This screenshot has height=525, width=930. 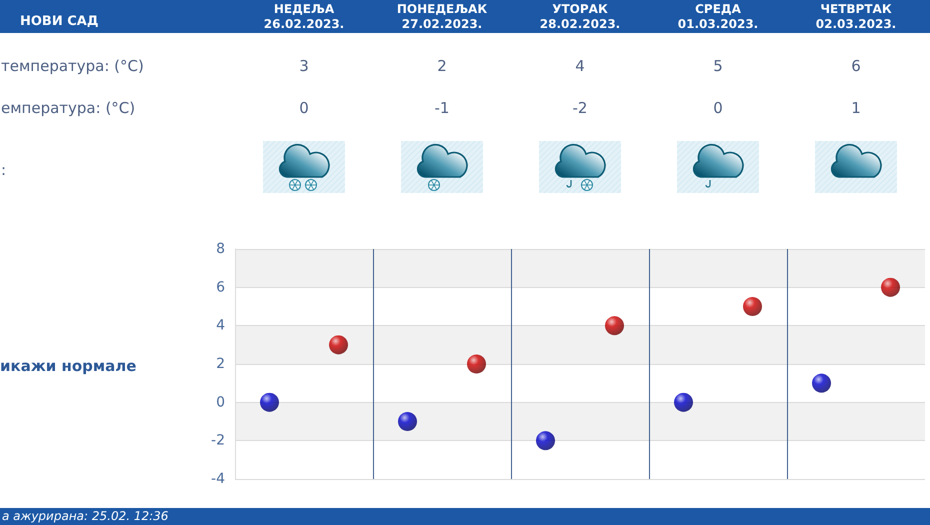 What do you see at coordinates (59, 21) in the screenshot?
I see `text: НОВИ САД` at bounding box center [59, 21].